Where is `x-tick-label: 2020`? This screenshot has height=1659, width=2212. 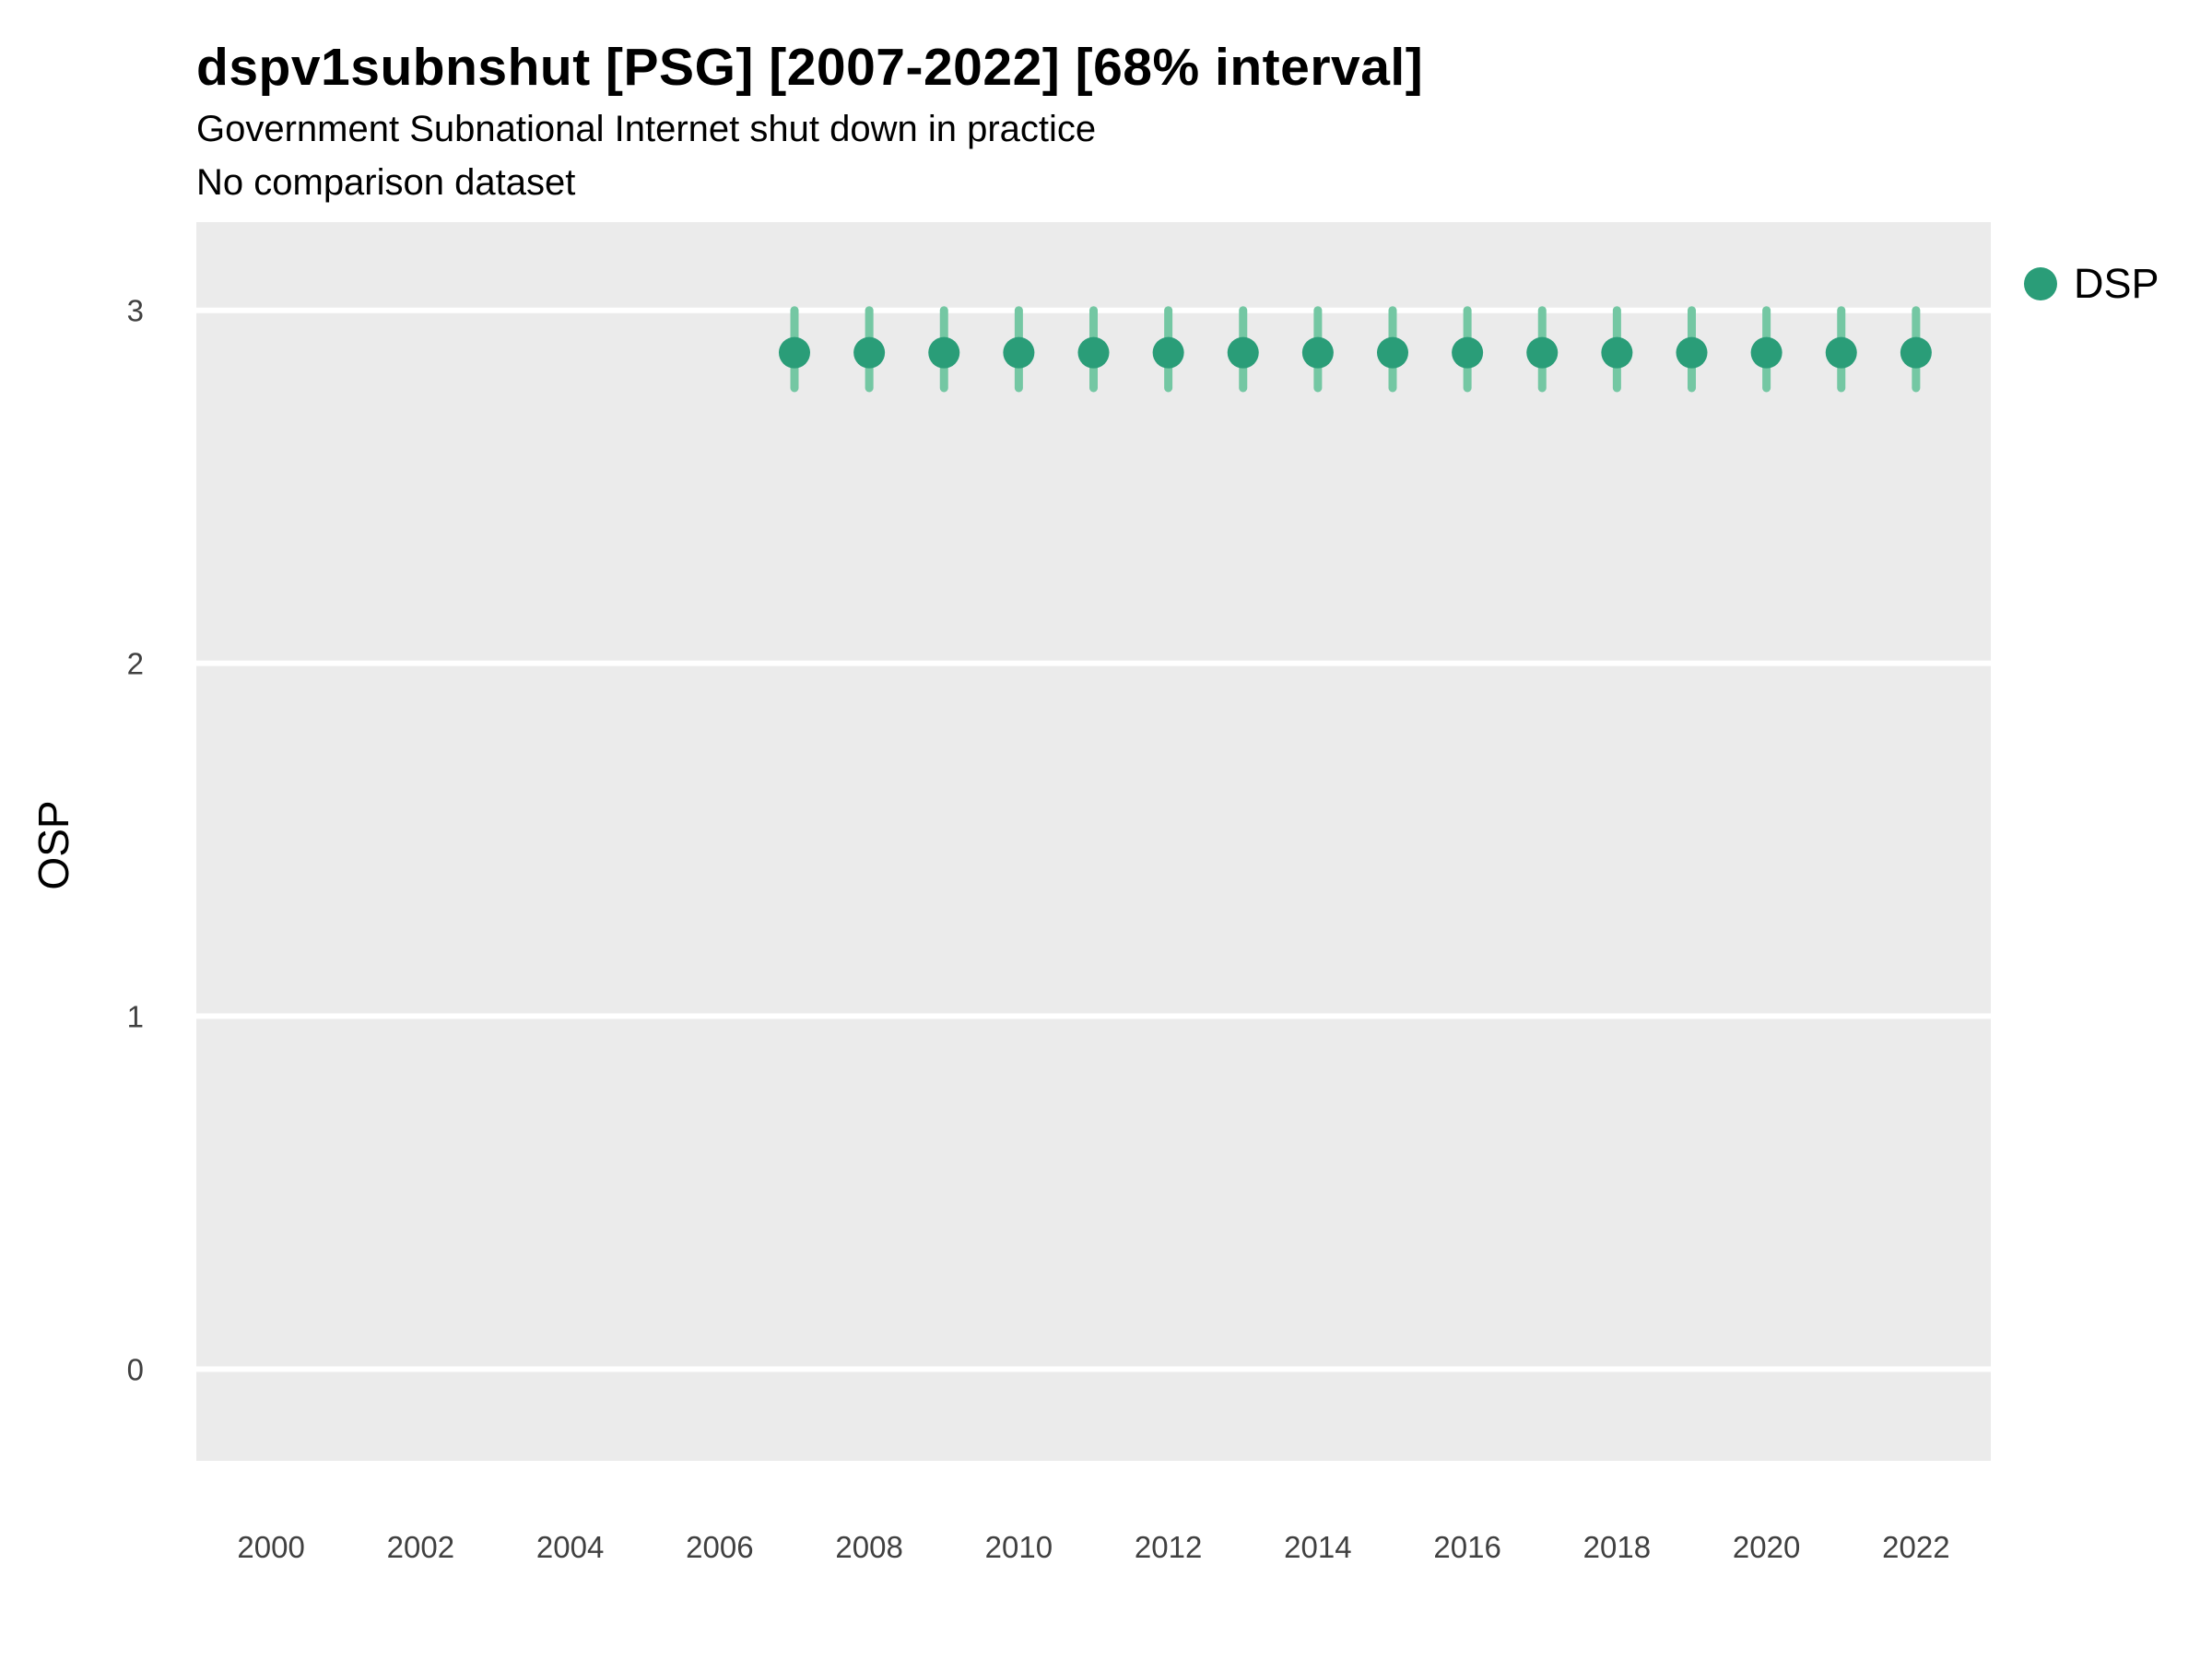
x-tick-label: 2020 is located at coordinates (1766, 1547).